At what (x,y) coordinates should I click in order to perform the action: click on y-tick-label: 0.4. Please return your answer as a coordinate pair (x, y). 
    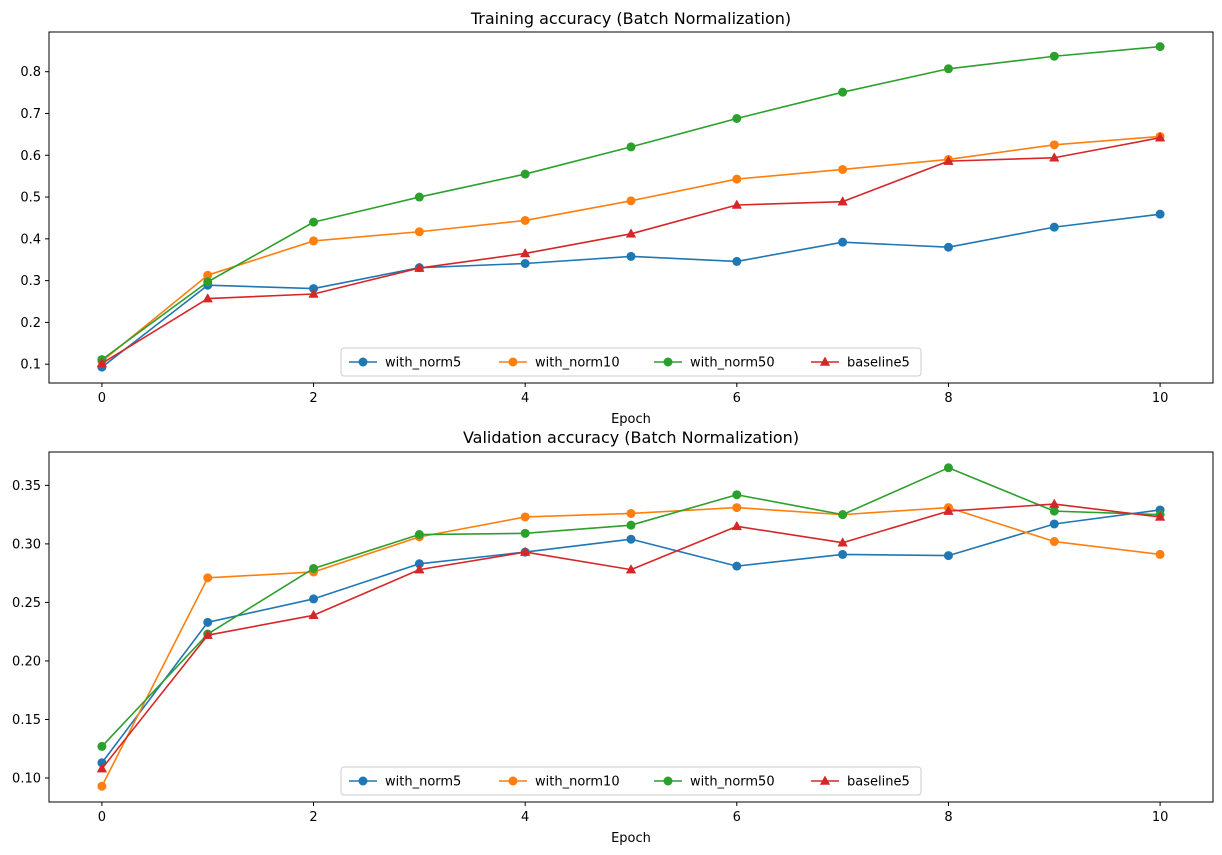
    Looking at the image, I should click on (30, 239).